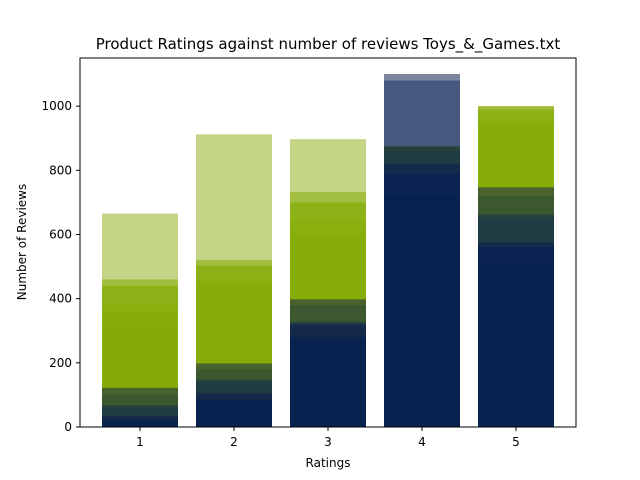 This screenshot has height=480, width=640. What do you see at coordinates (422, 113) in the screenshot?
I see `bar-4-upper` at bounding box center [422, 113].